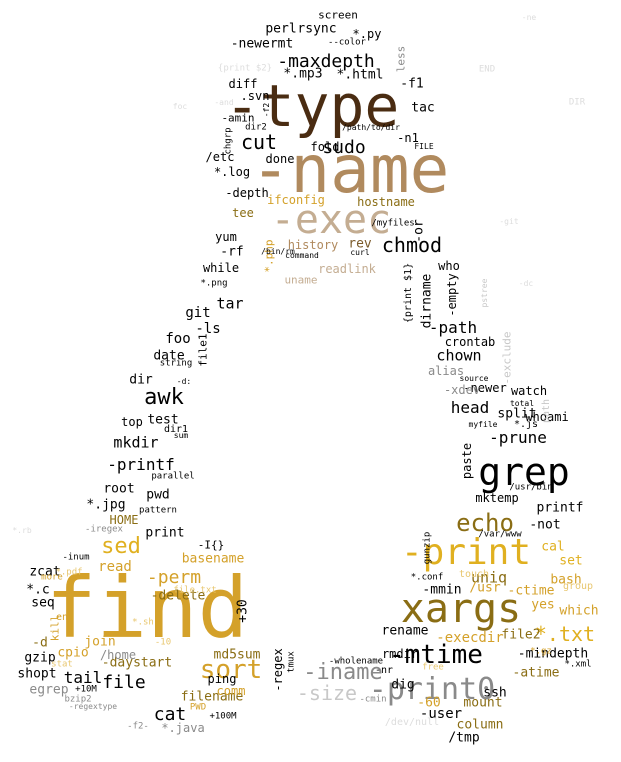  Describe the element at coordinates (423, 108) in the screenshot. I see `word-tac: tac` at that location.